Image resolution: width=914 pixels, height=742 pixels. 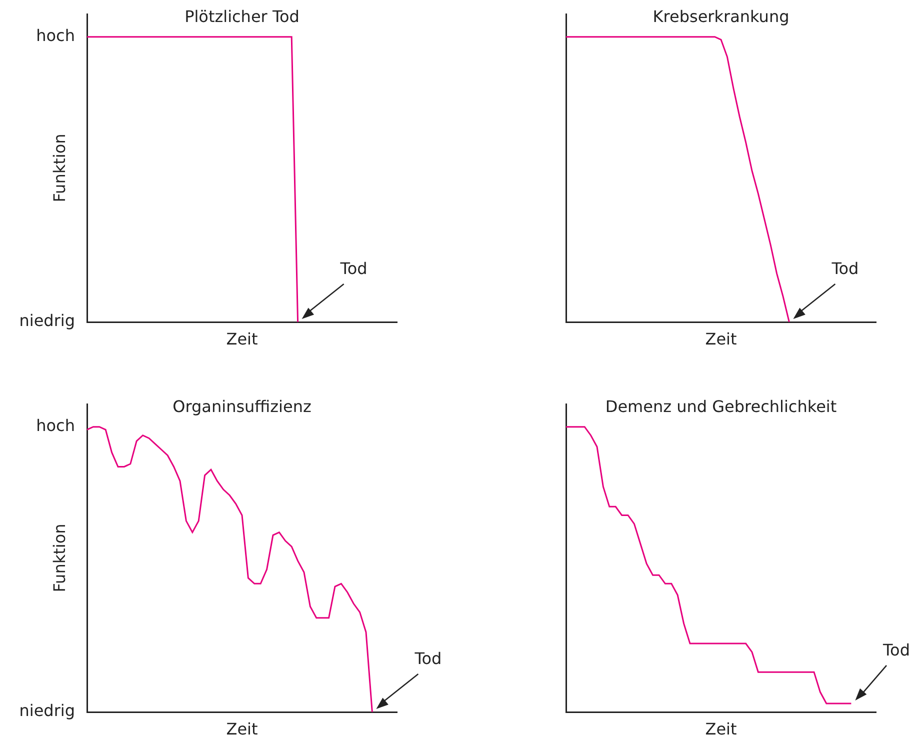 What do you see at coordinates (721, 406) in the screenshot?
I see `chart-title: Demenz und Gebrechlichkeit` at bounding box center [721, 406].